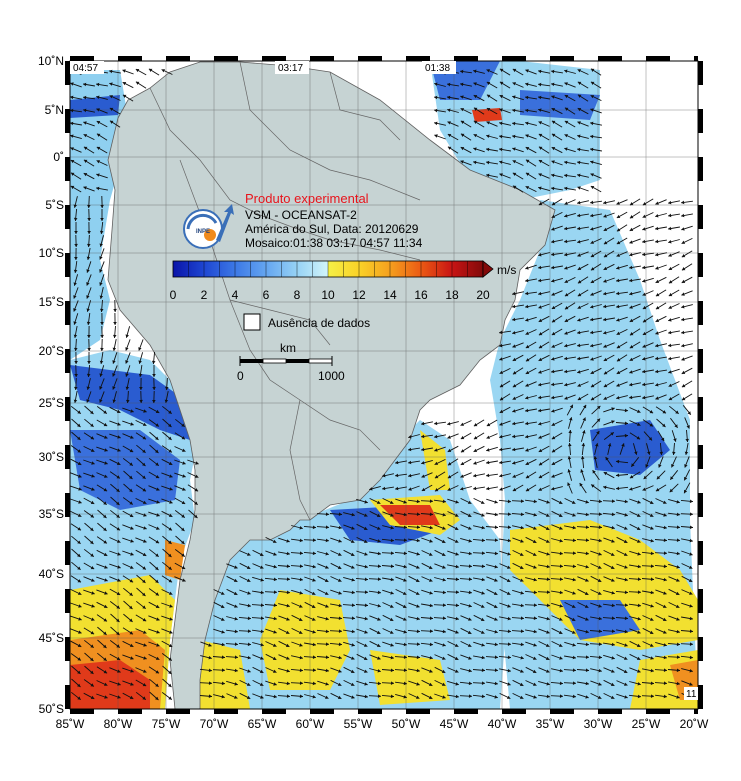  I want to click on region-date-line: América do Sul, Data: 20120629, so click(332, 229).